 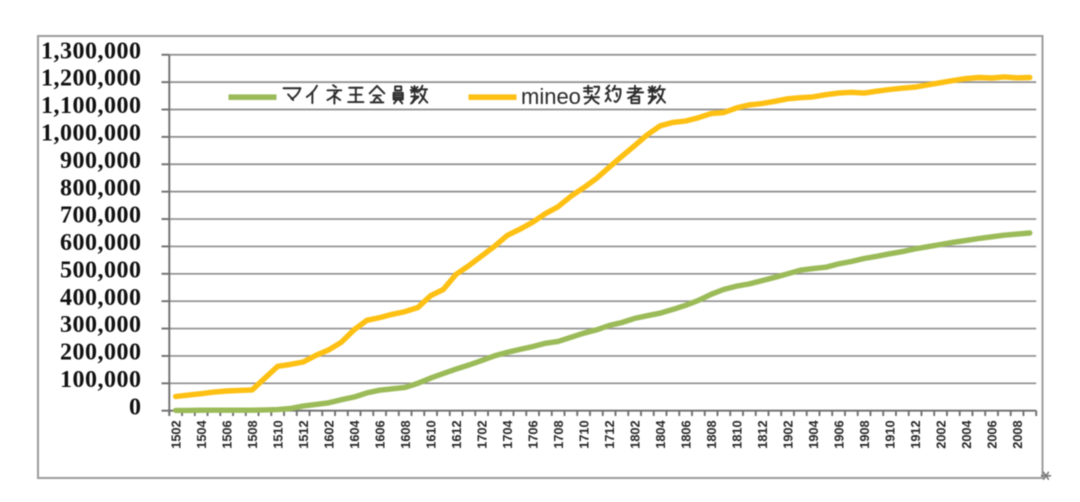 What do you see at coordinates (405, 434) in the screenshot?
I see `svg-text: 1608` at bounding box center [405, 434].